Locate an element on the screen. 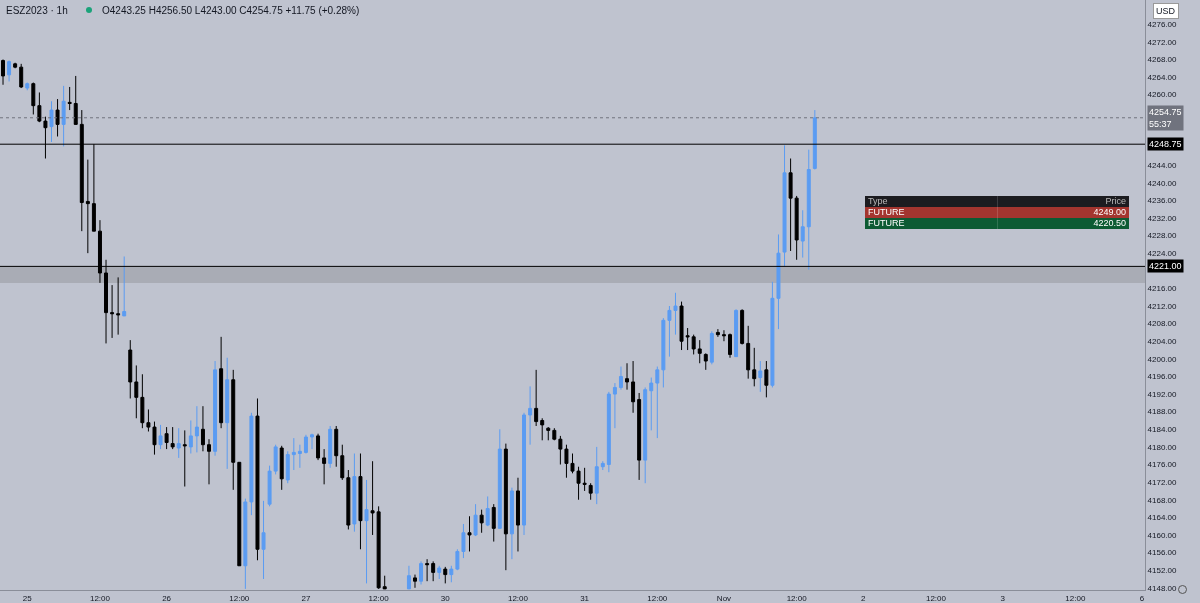  y-tick-label: 4172.00 is located at coordinates (1162, 482).